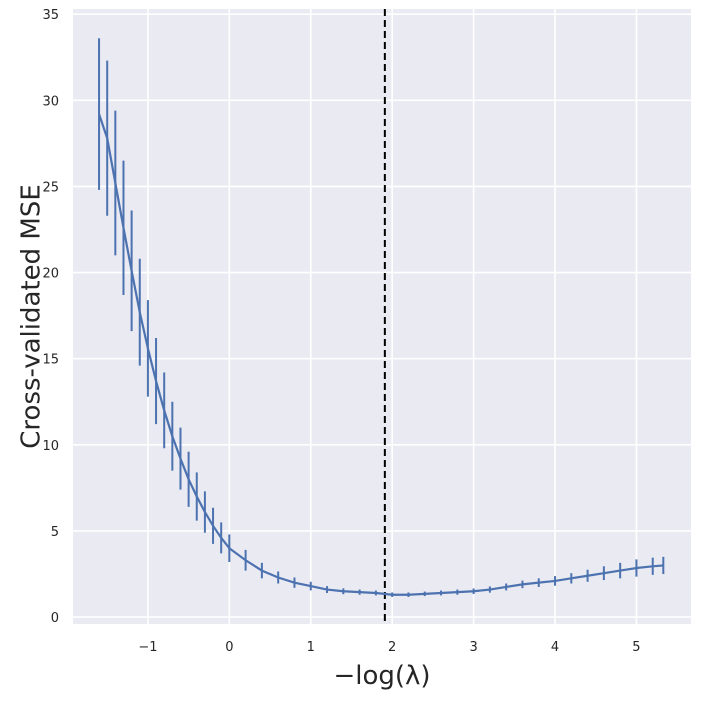 The height and width of the screenshot is (701, 701). What do you see at coordinates (311, 647) in the screenshot?
I see `x-tick-label: 1` at bounding box center [311, 647].